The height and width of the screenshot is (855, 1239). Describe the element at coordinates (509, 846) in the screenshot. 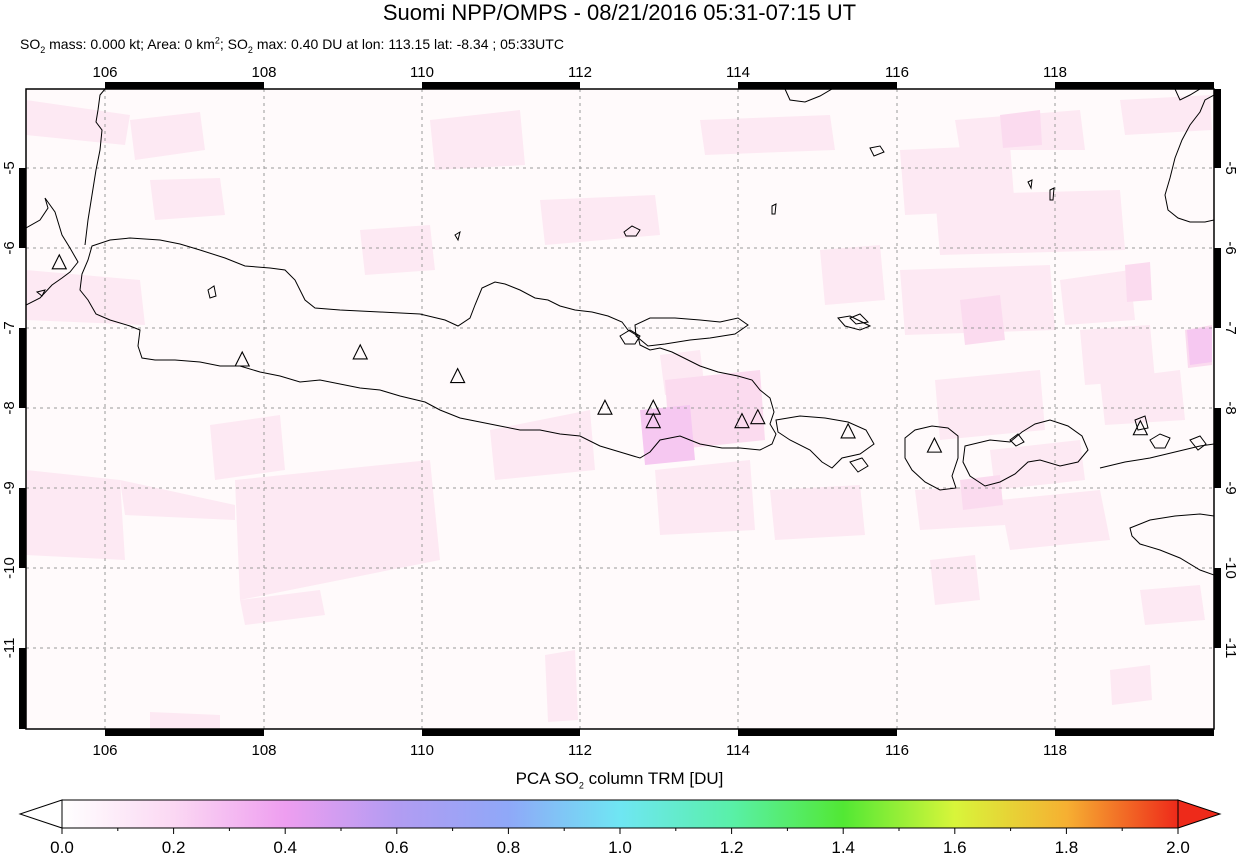

I see `colorbar-tick-label: 0.8` at that location.